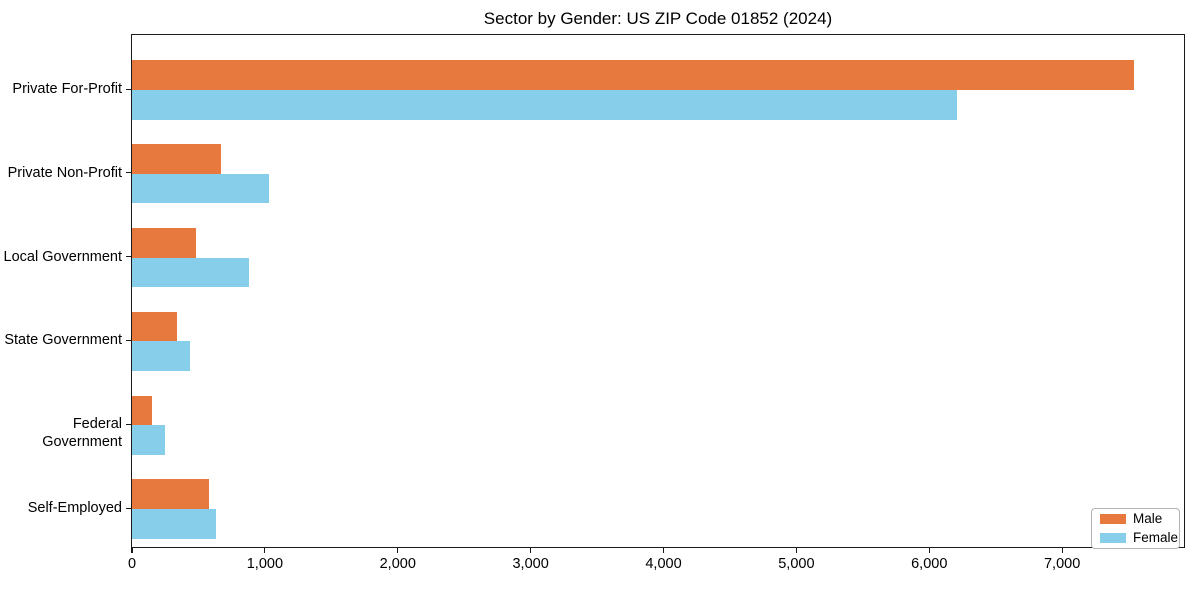  What do you see at coordinates (128, 89) in the screenshot?
I see `y-tick-private-for-profit` at bounding box center [128, 89].